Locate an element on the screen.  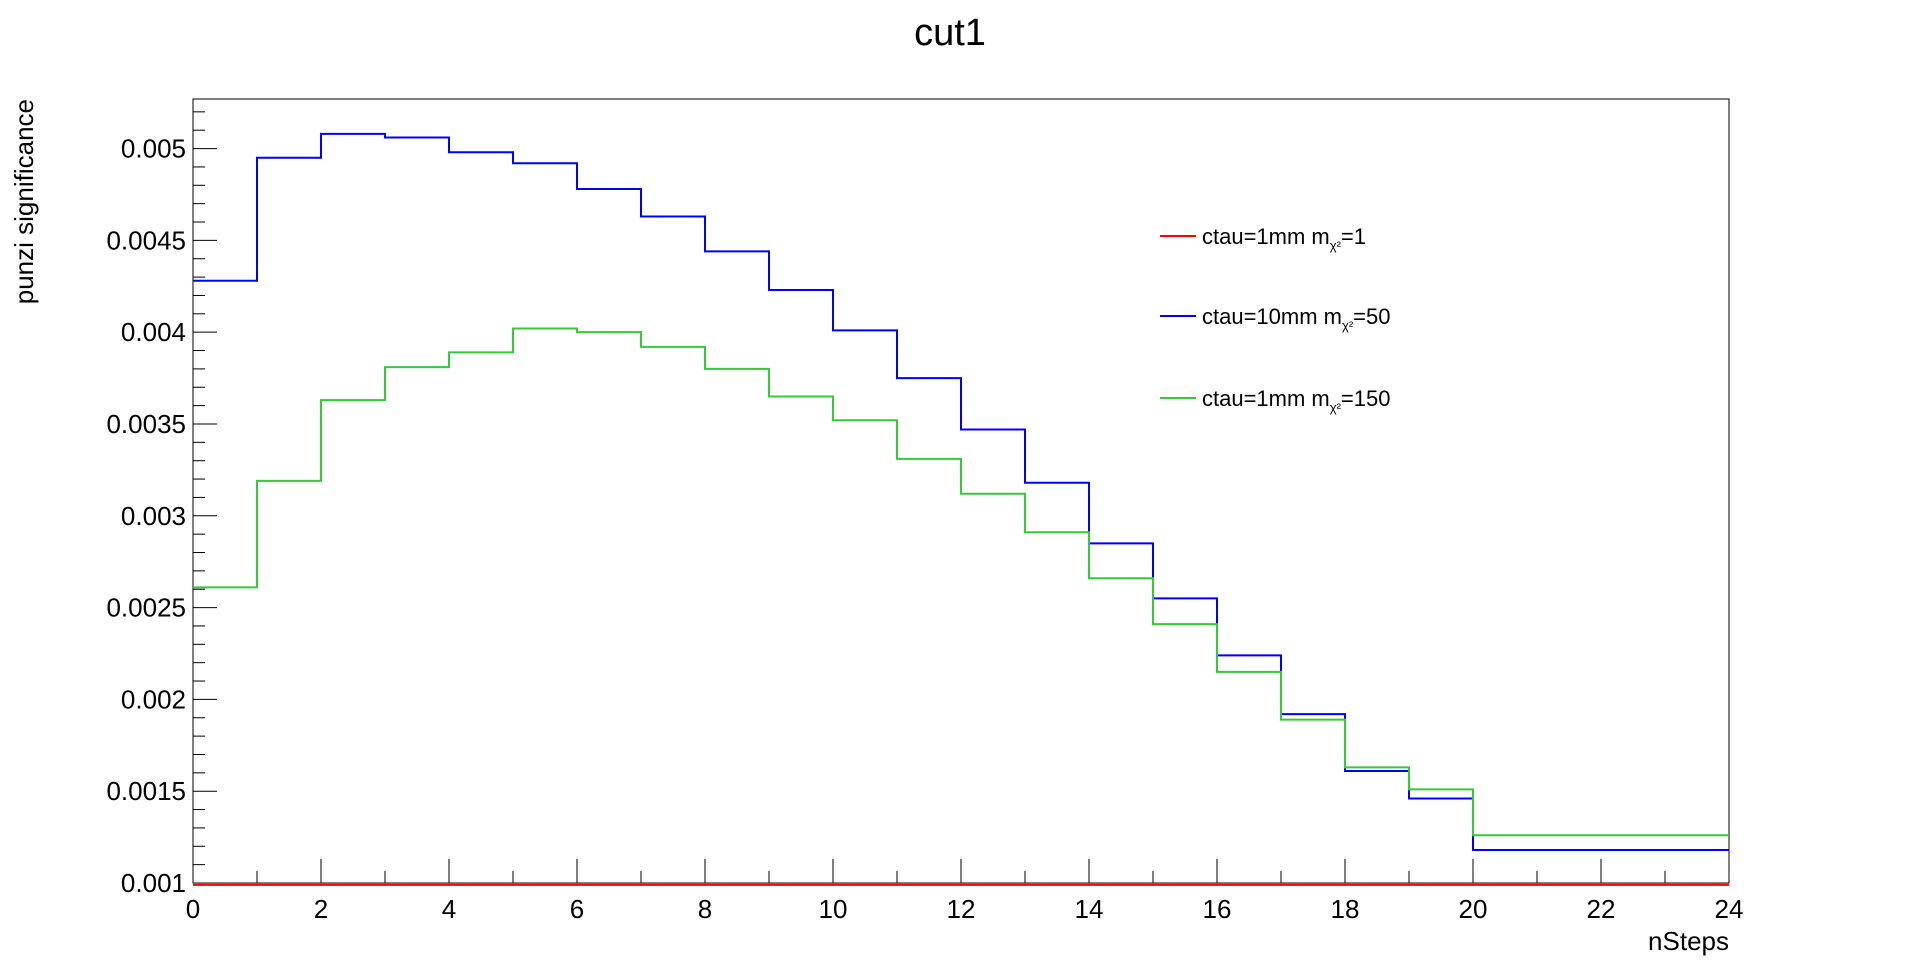
x-axis-label: nSteps is located at coordinates (1688, 941).